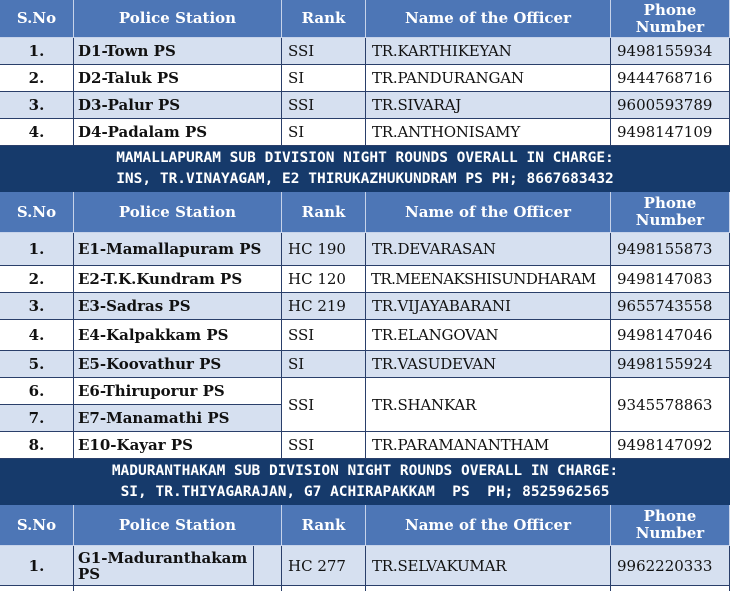  I want to click on g-row-1-officer: TR.SELVAKUMAR, so click(488, 566).